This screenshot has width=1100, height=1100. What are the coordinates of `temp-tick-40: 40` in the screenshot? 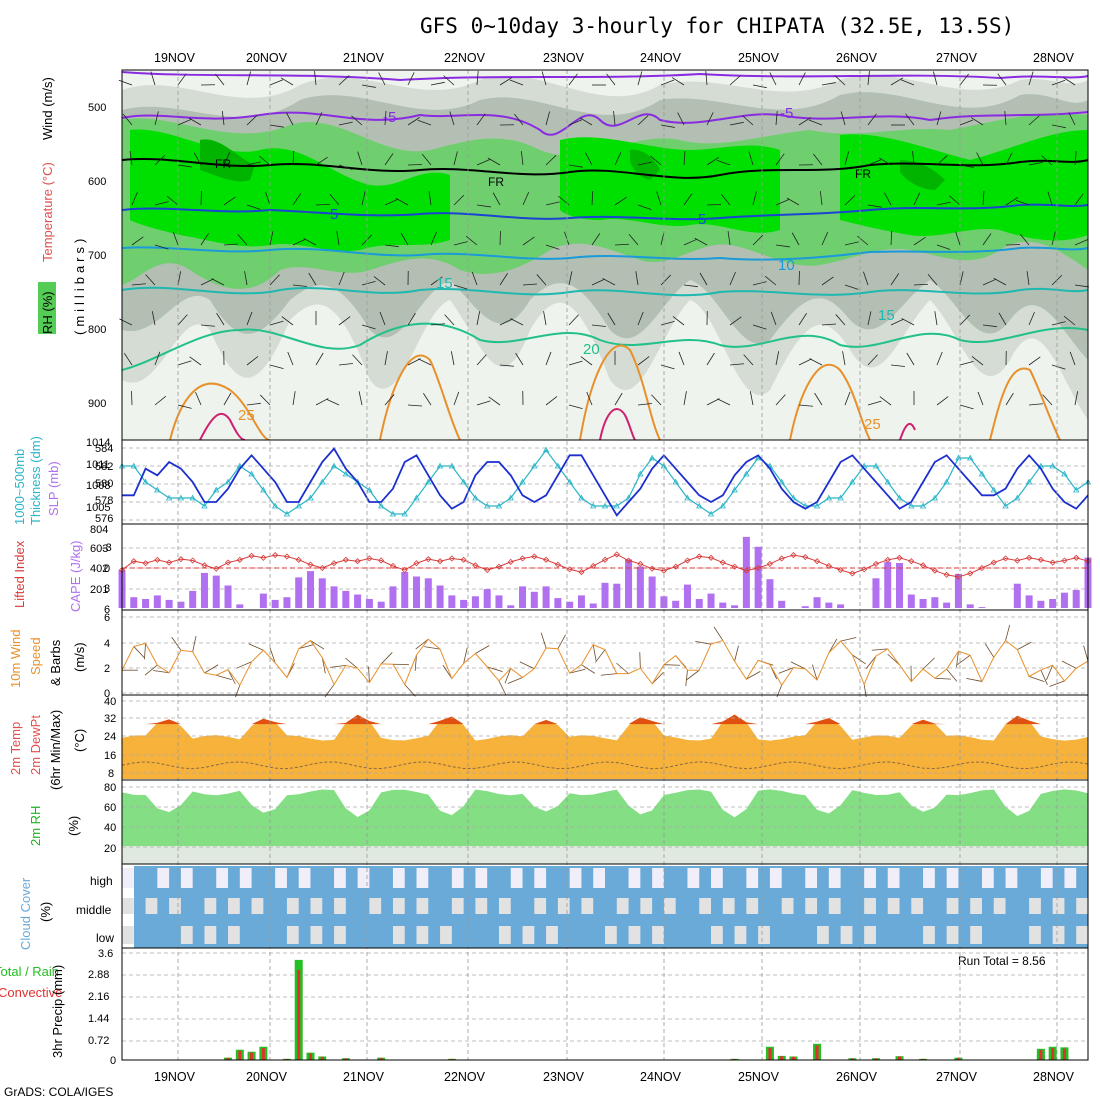 It's located at (110, 702).